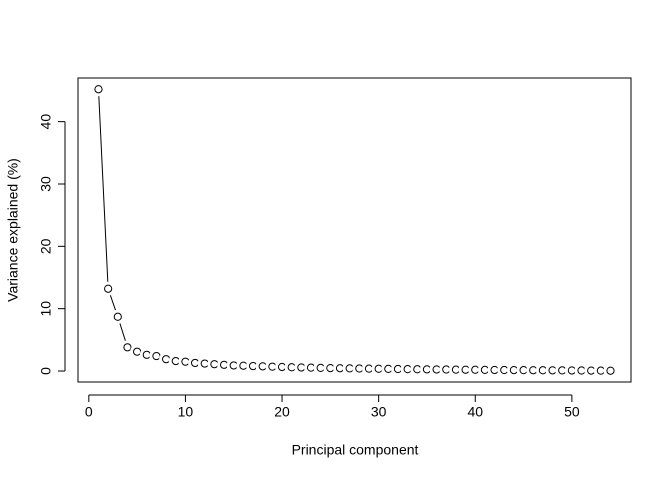 The width and height of the screenshot is (672, 480). Describe the element at coordinates (46, 122) in the screenshot. I see `y-tick-label: 40` at that location.